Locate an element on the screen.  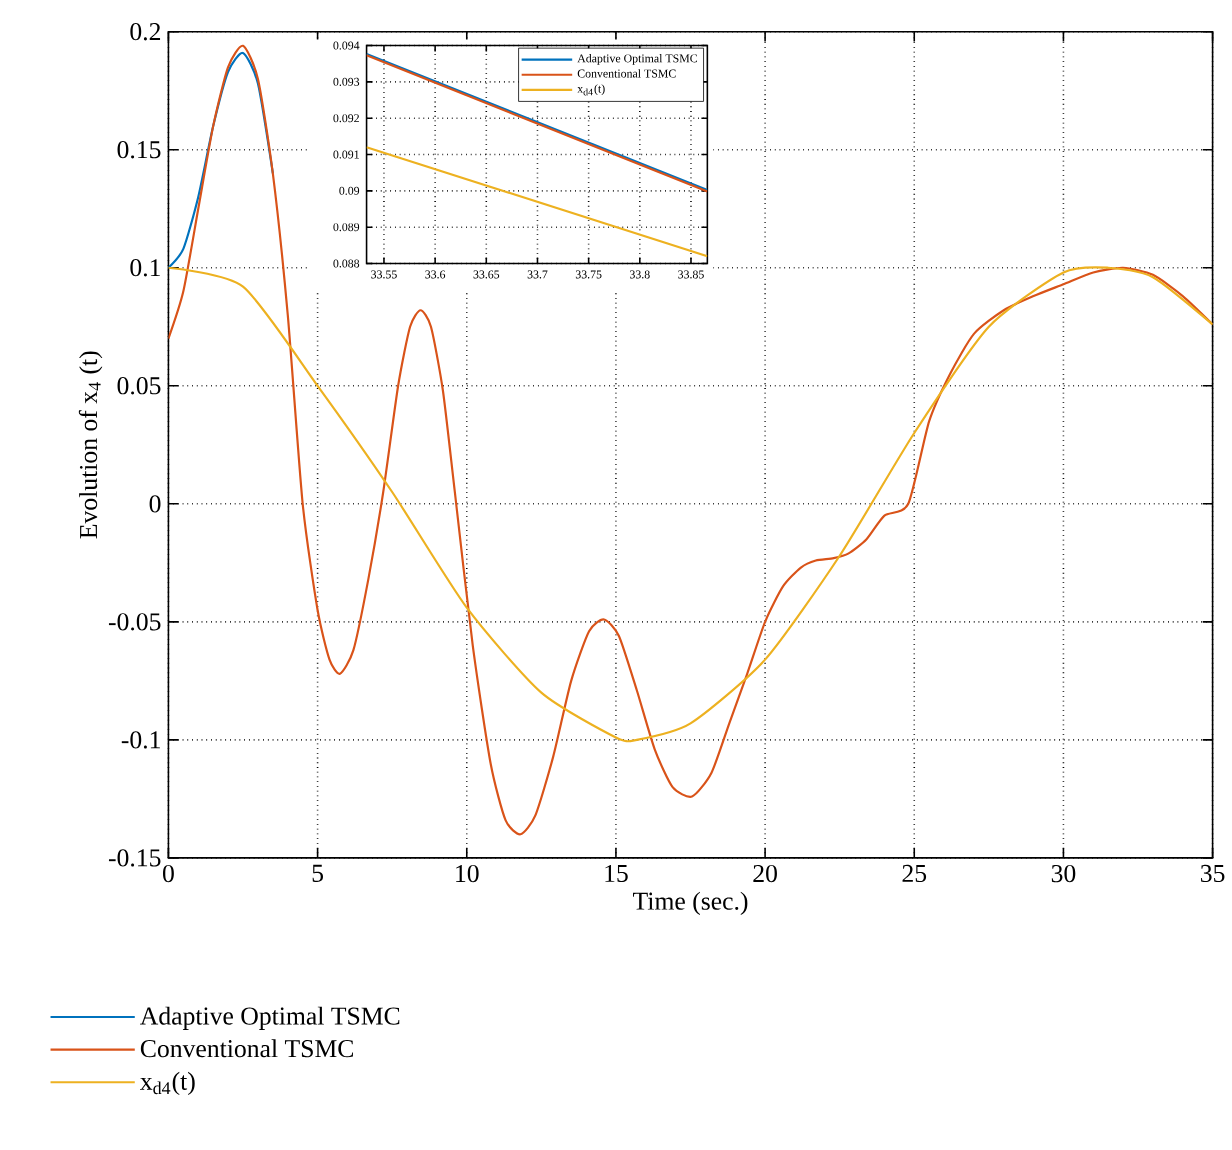
x-tick-label: 30 is located at coordinates (1063, 874).